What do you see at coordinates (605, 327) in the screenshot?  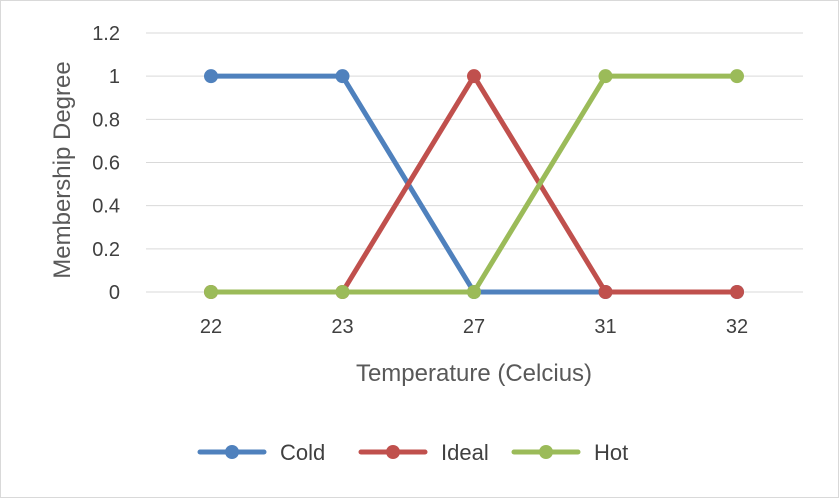 I see `x-tick-label: 31` at bounding box center [605, 327].